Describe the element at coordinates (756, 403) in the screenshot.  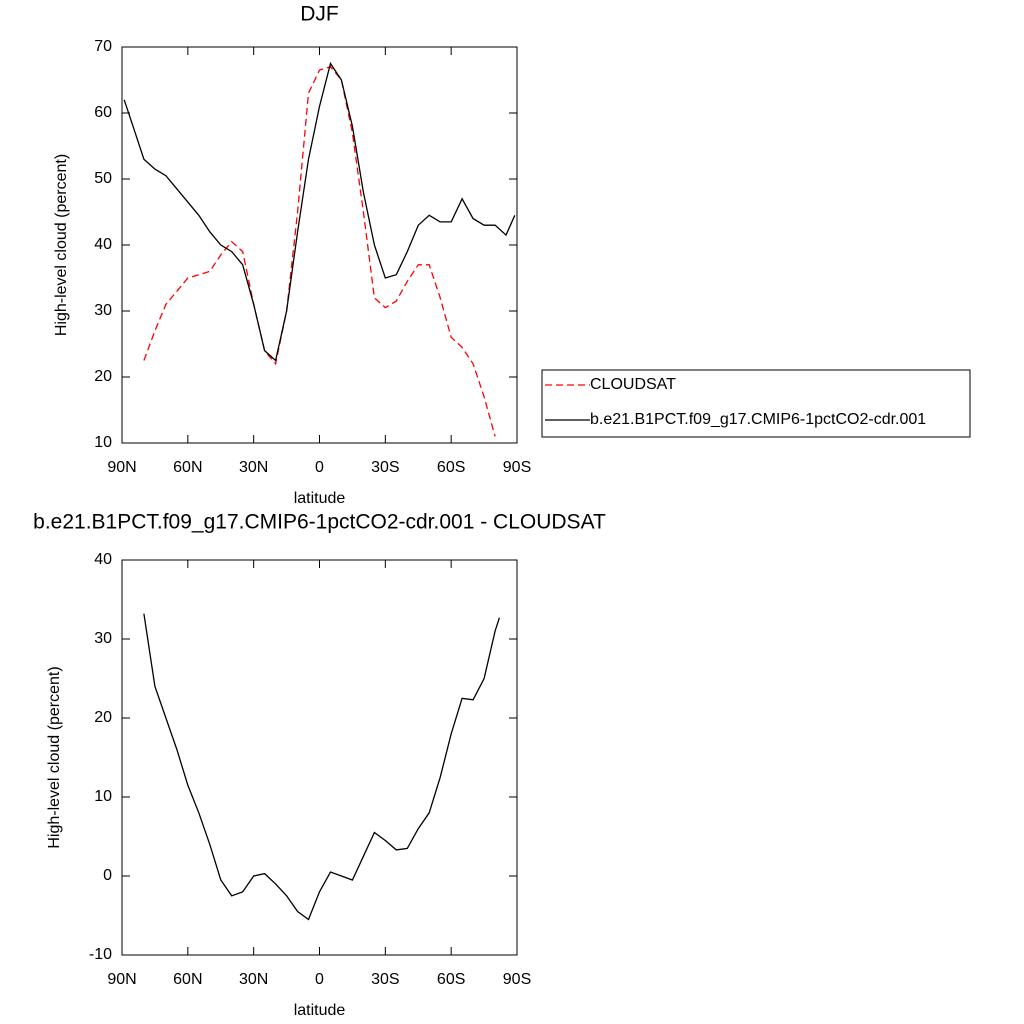
I see `legend-box` at that location.